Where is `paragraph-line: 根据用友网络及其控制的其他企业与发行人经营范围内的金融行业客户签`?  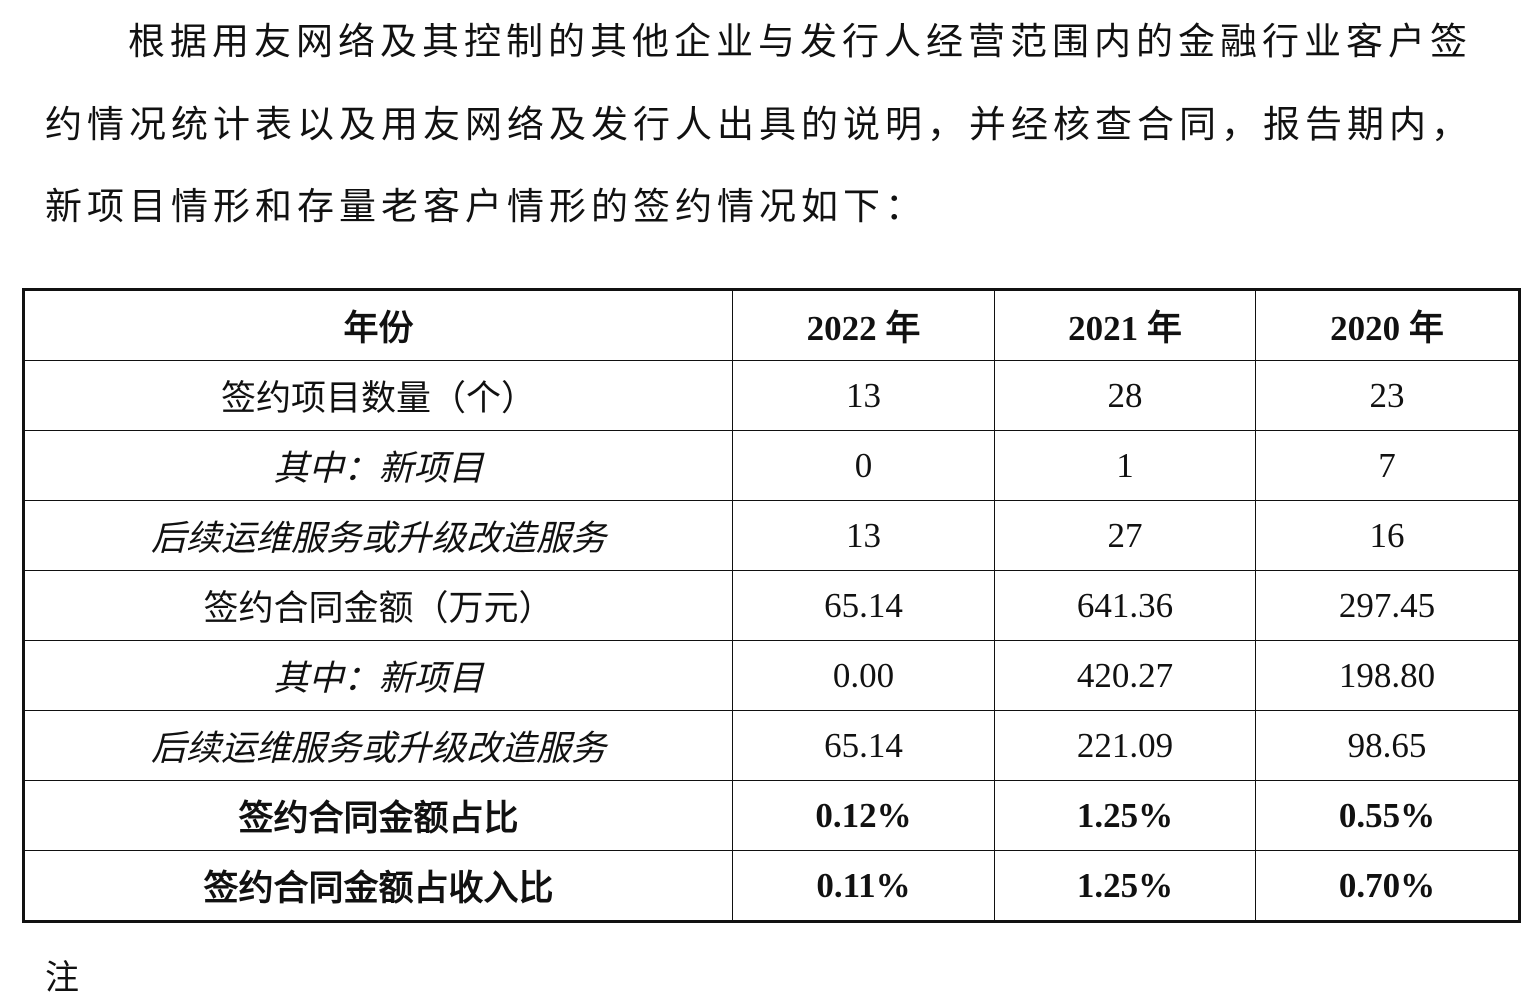 paragraph-line: 根据用友网络及其控制的其他企业与发行人经营范围内的金融行业客户签 is located at coordinates (800, 42).